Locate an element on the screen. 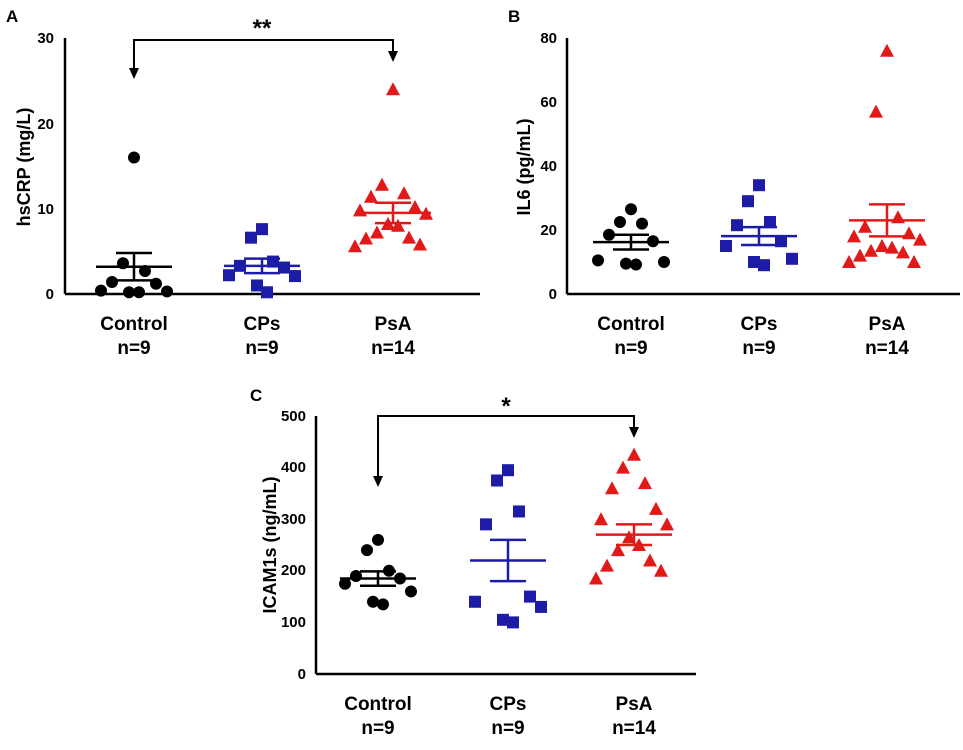 Image resolution: width=963 pixels, height=750 pixels. y-axis-label-c: ICAM1s (ng/mL) is located at coordinates (270, 544).